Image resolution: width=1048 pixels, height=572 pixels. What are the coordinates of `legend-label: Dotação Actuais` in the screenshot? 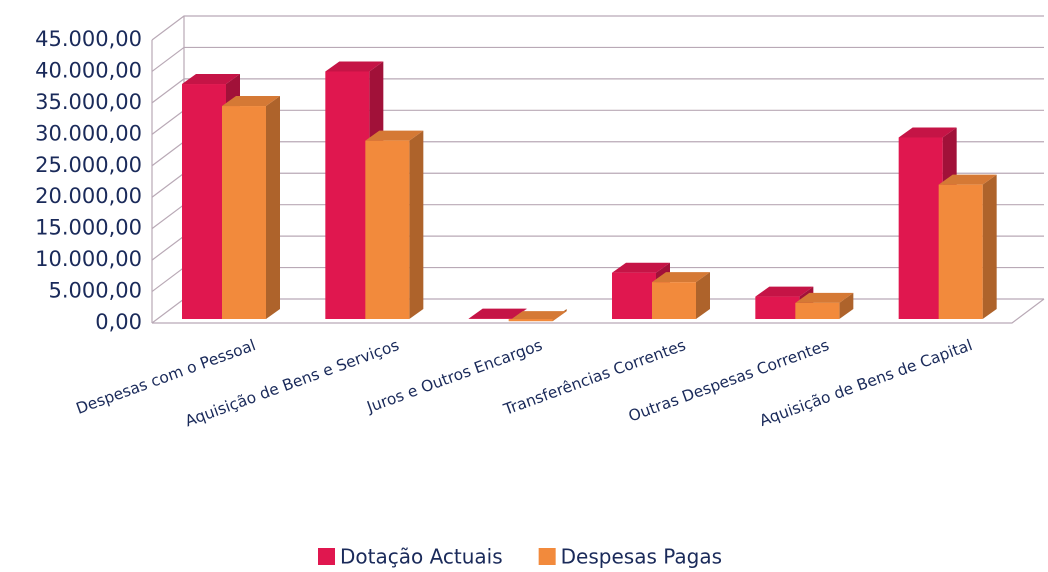 It's located at (421, 557).